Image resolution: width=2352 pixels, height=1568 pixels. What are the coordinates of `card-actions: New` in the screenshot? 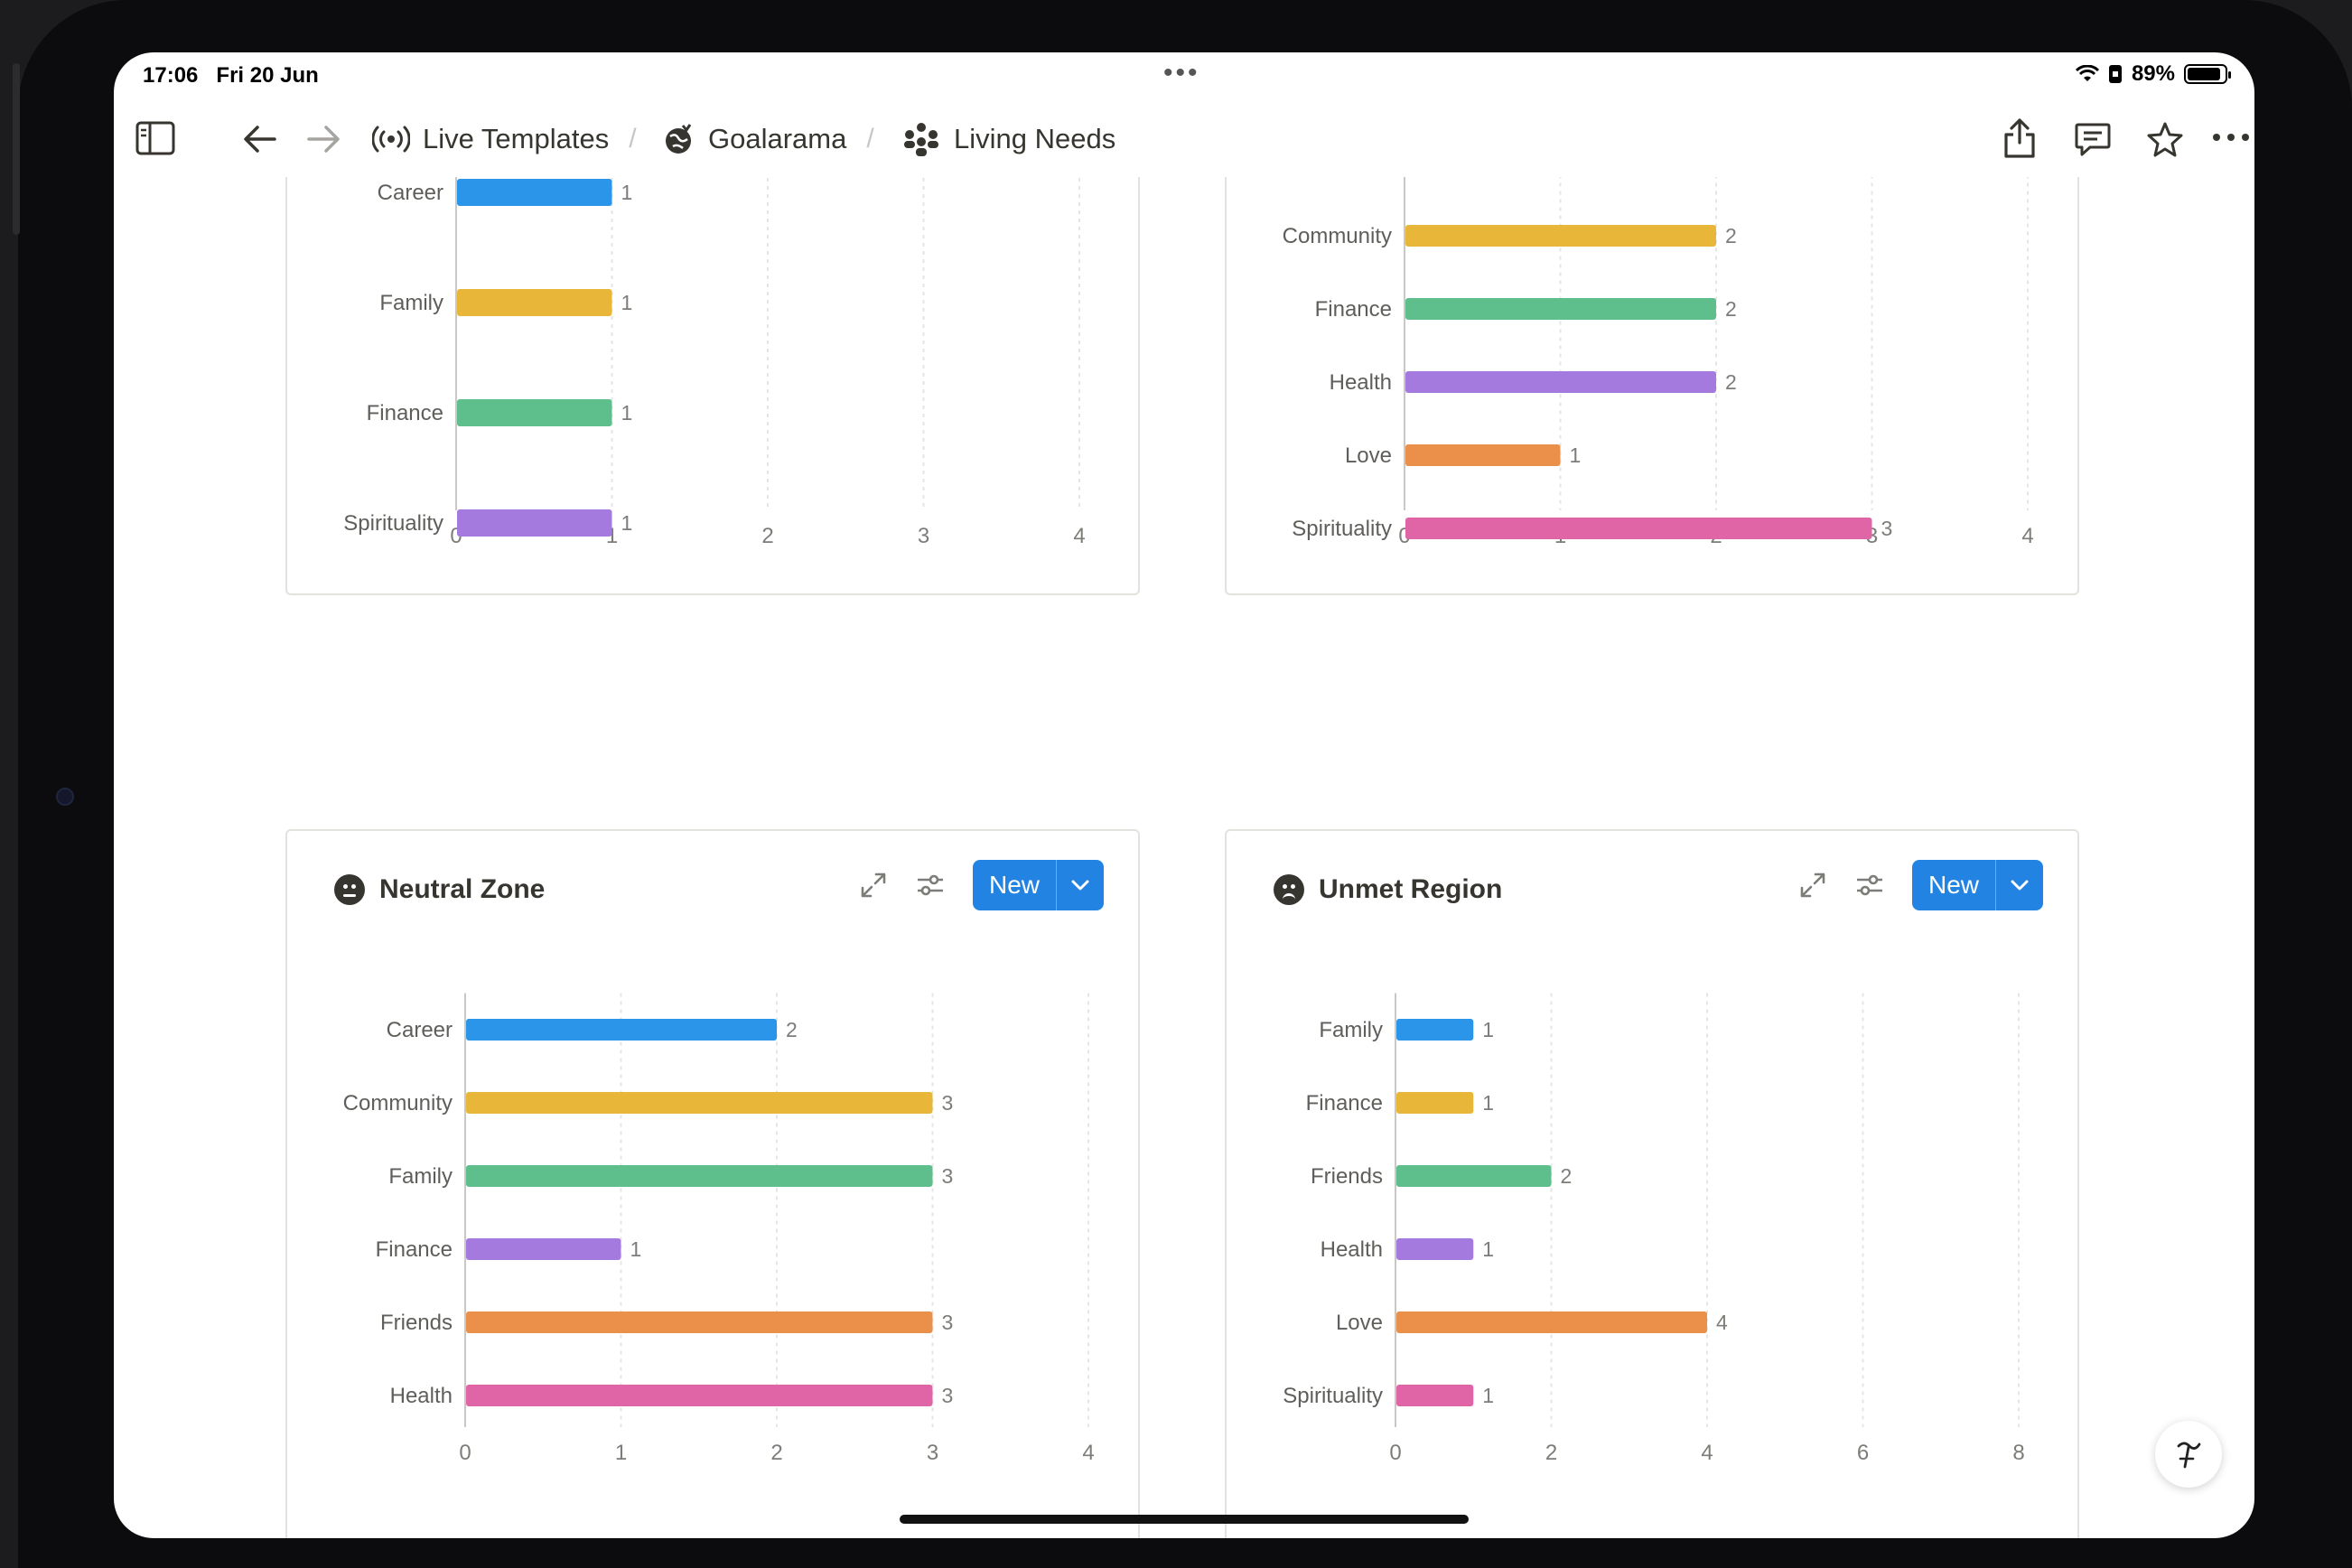 It's located at (1921, 885).